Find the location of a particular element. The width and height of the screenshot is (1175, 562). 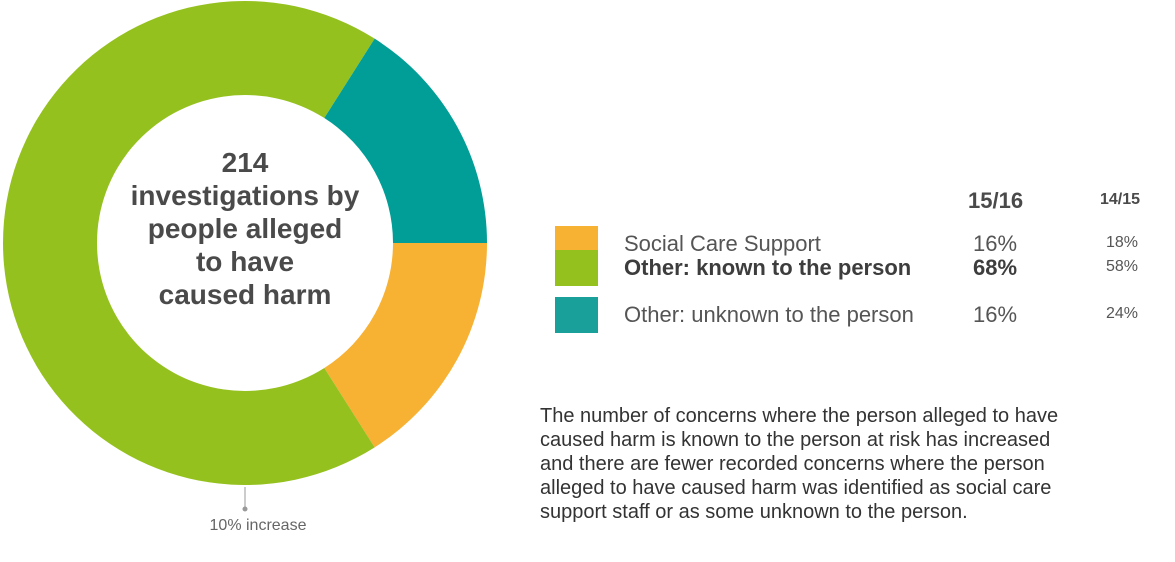

center-label-line: investigations by is located at coordinates (245, 195).